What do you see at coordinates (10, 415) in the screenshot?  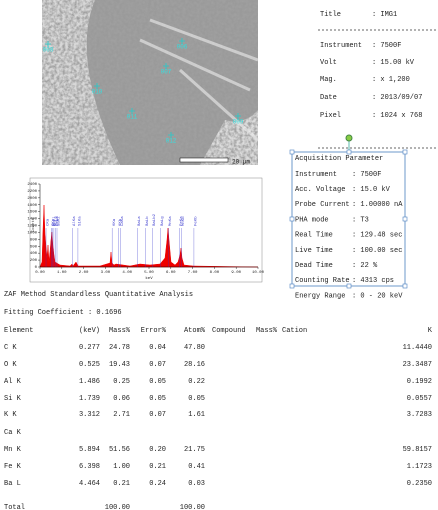 I see `table-cell: K K` at bounding box center [10, 415].